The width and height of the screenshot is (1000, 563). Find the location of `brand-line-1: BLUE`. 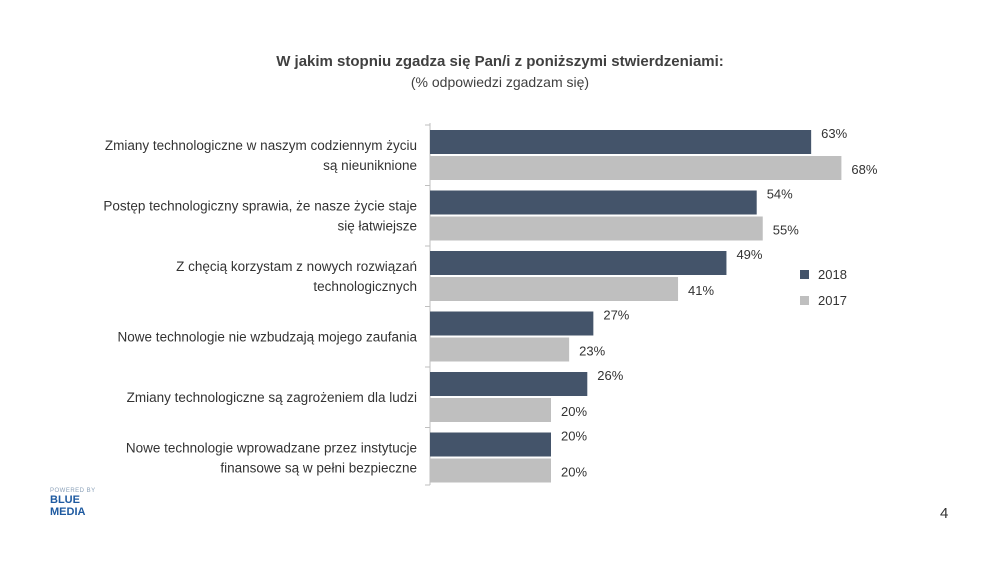

brand-line-1: BLUE is located at coordinates (65, 500).